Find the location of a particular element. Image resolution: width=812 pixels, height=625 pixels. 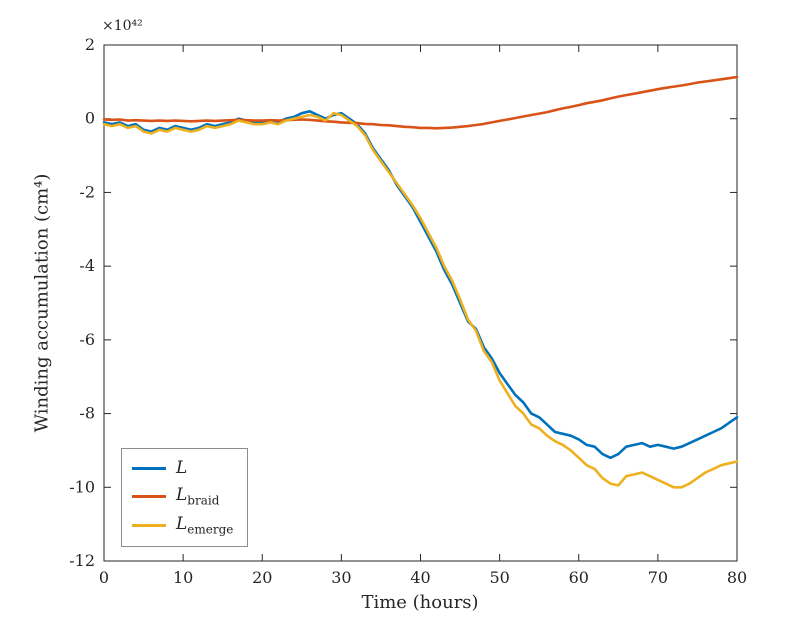

y-tick-label: -10 is located at coordinates (82, 486).